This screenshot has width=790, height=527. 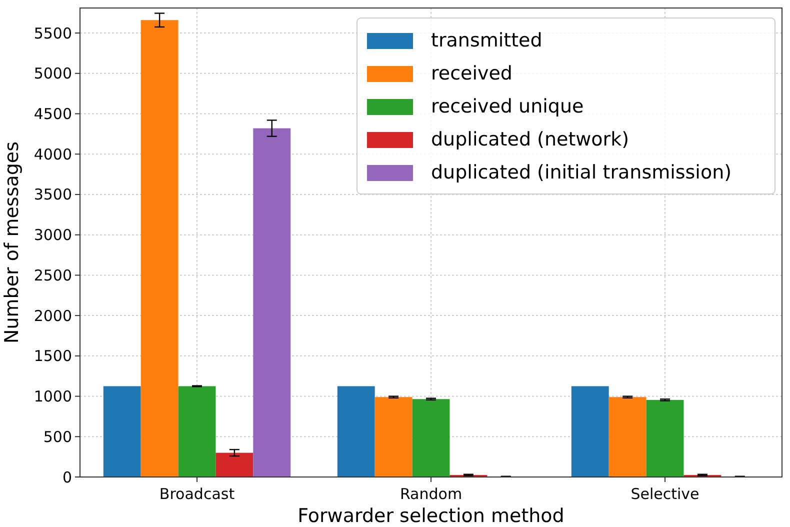 I want to click on y-tick-label: 4000, so click(x=53, y=154).